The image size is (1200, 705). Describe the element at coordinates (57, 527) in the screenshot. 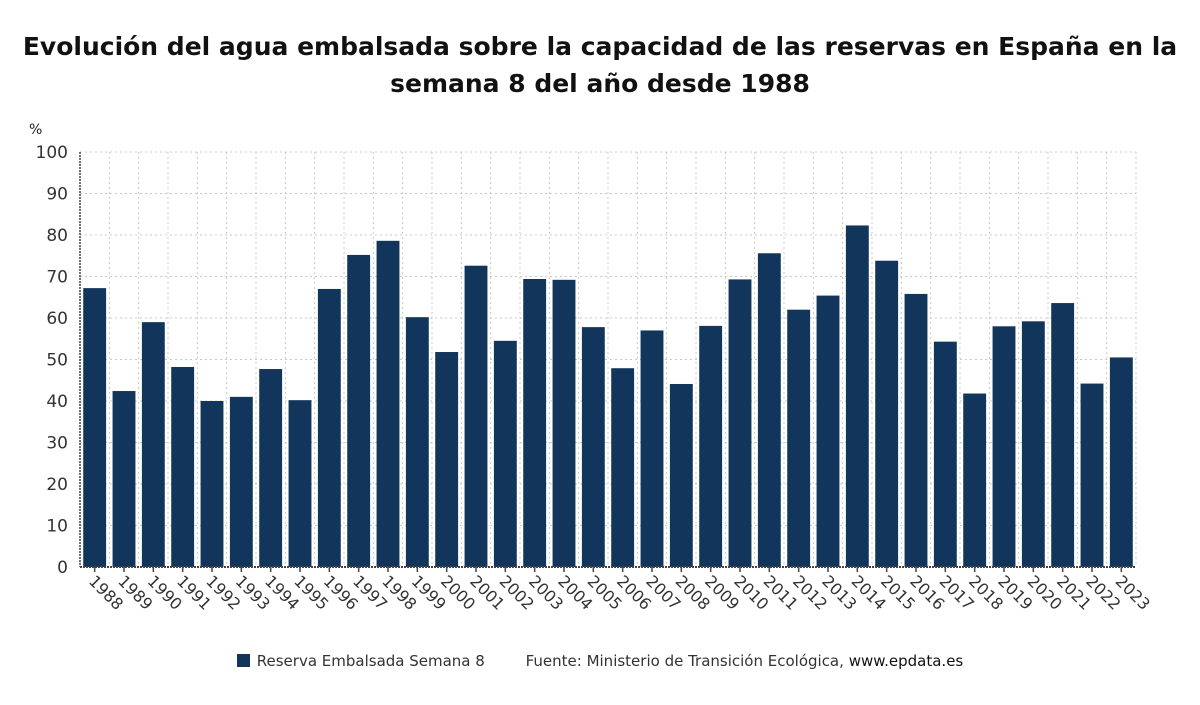

I see `y-tick-label: 10` at that location.